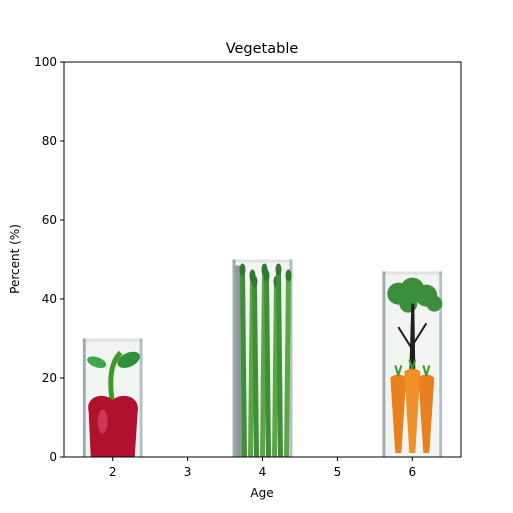  What do you see at coordinates (15, 259) in the screenshot?
I see `y-axis-label: Percent (%)` at bounding box center [15, 259].